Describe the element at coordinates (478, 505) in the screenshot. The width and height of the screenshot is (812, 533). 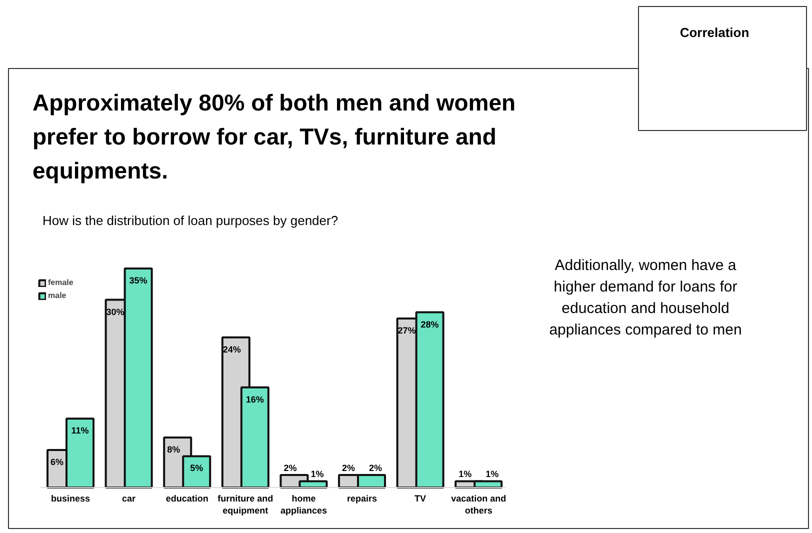
I see `x-tick-label: vacation and others` at that location.